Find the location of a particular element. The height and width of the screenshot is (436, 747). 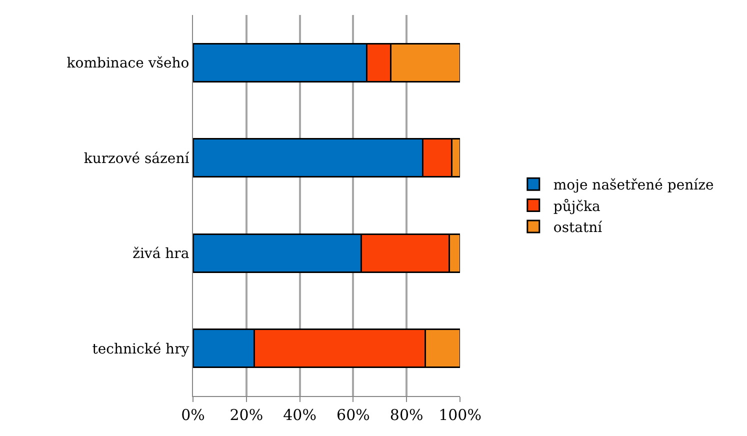

y-tick-label: živá hra is located at coordinates (161, 254).